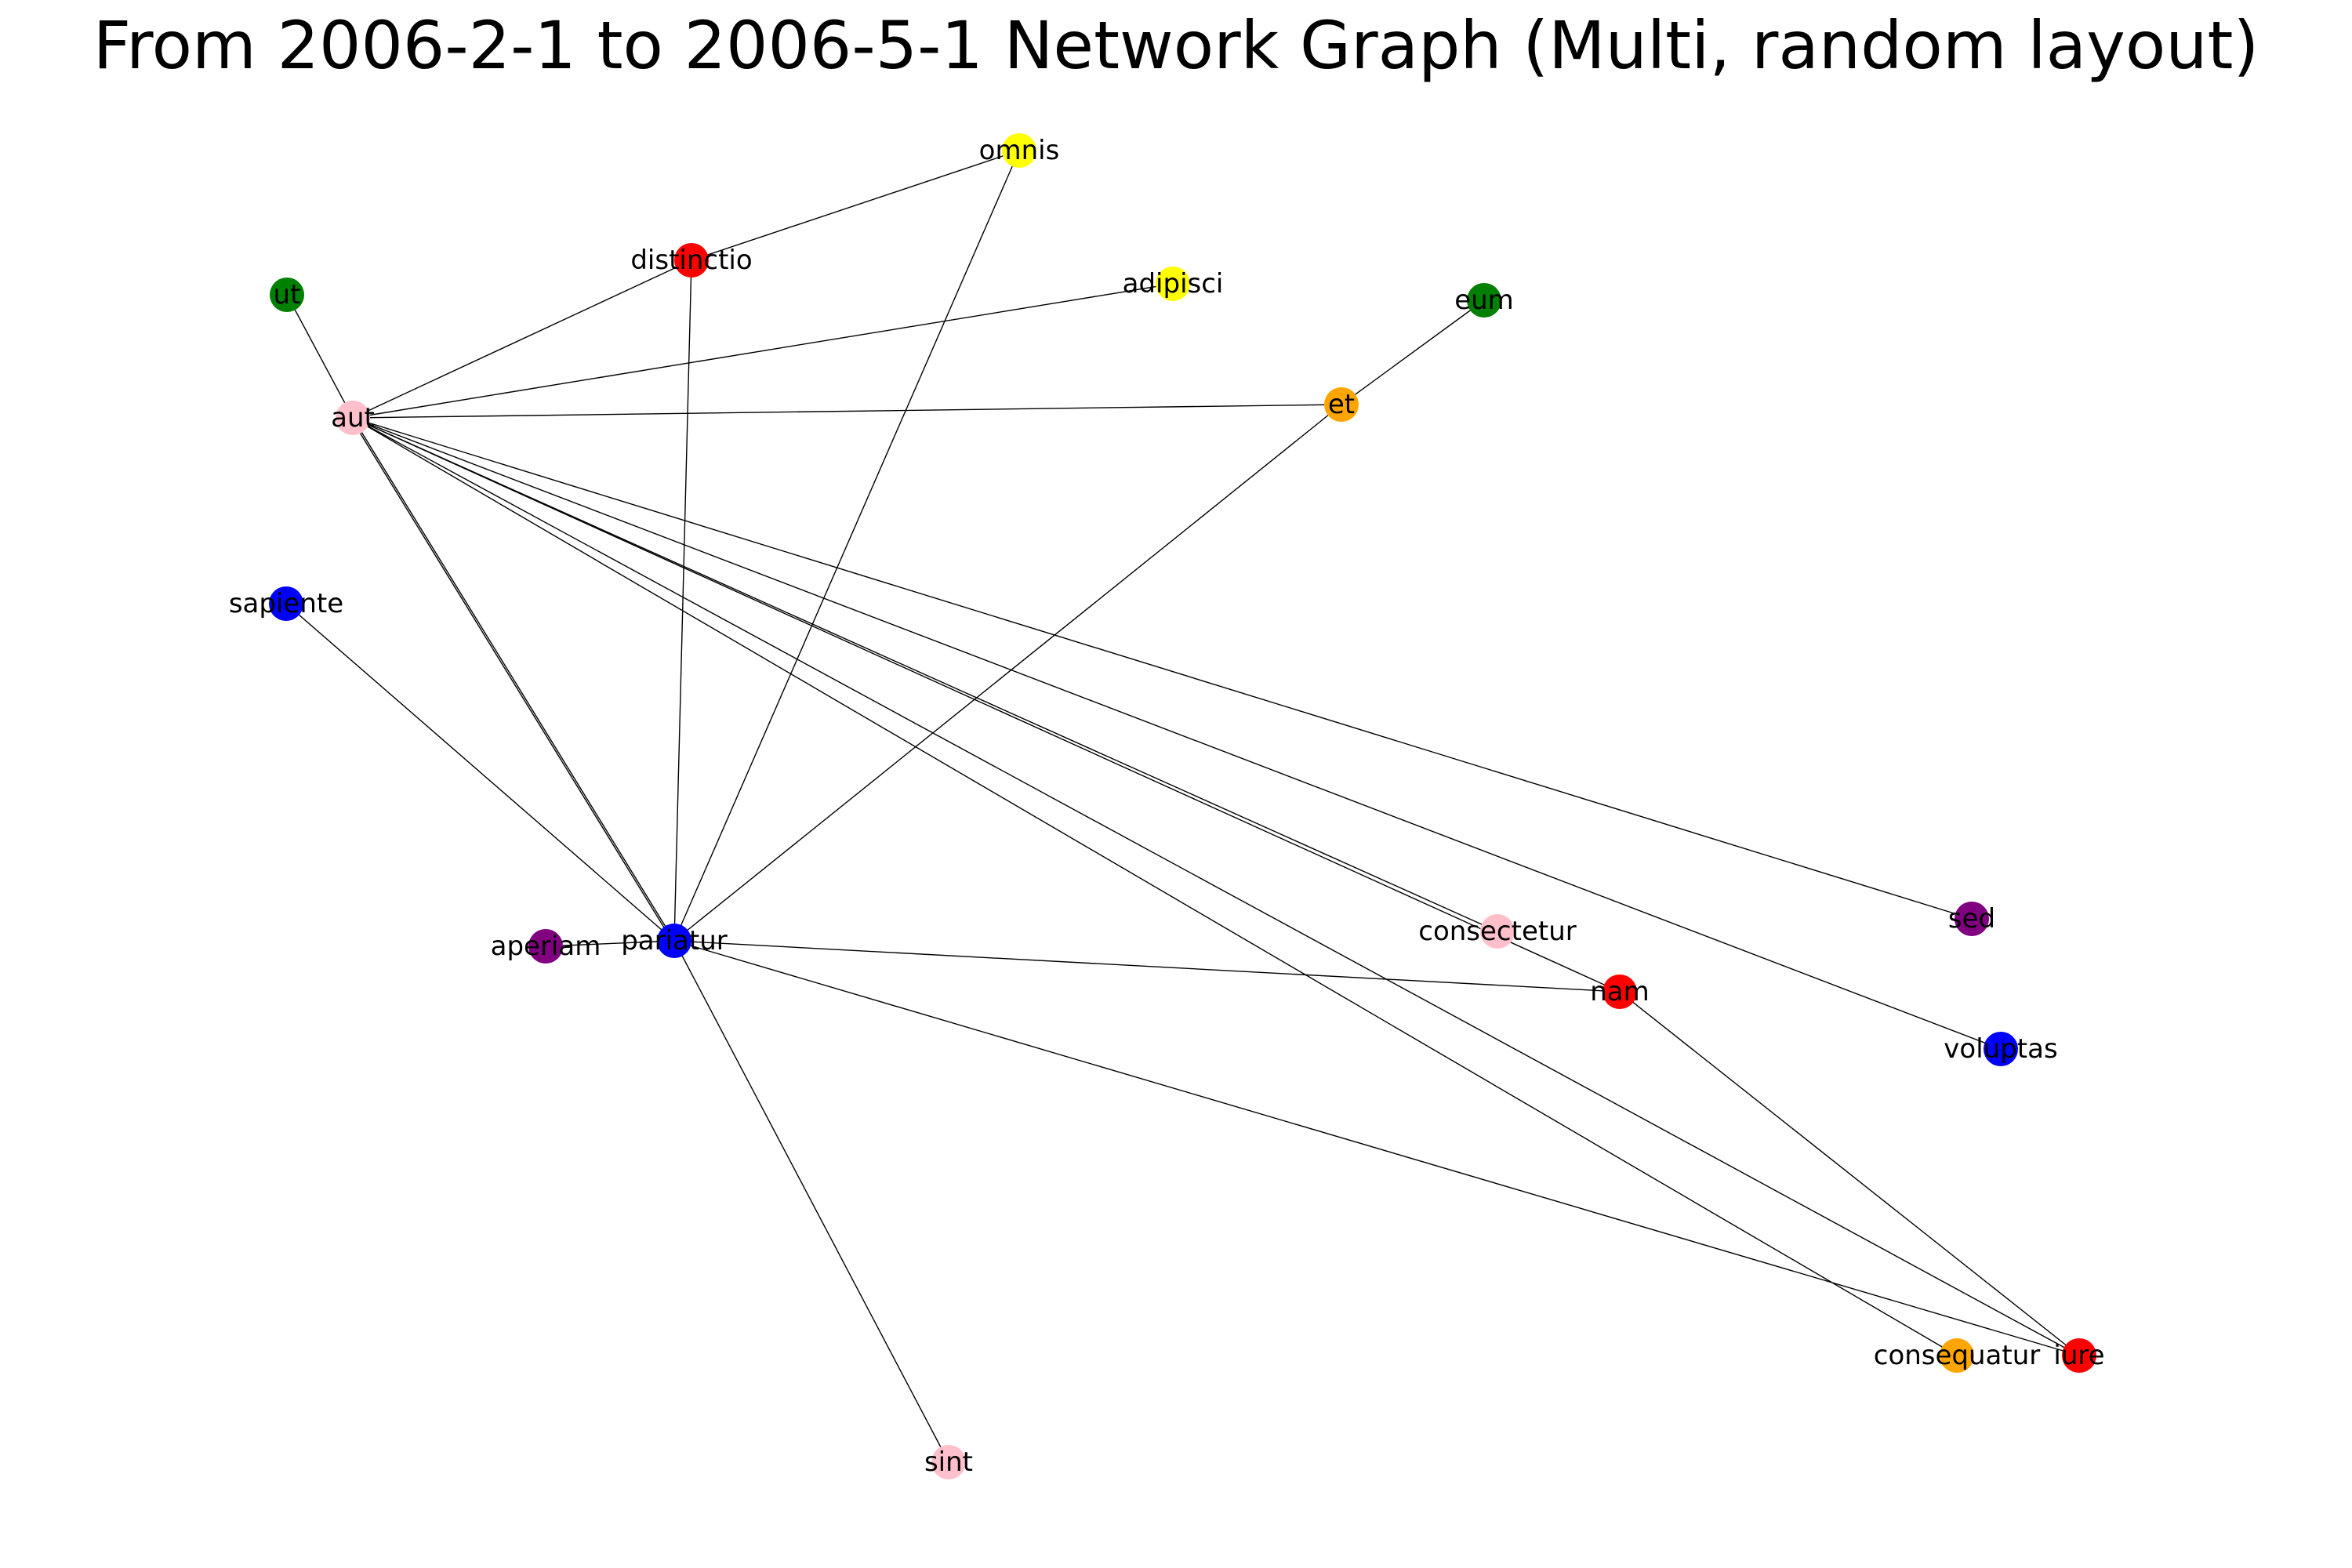 The width and height of the screenshot is (2352, 1568). I want to click on node-label-aut: aut, so click(353, 418).